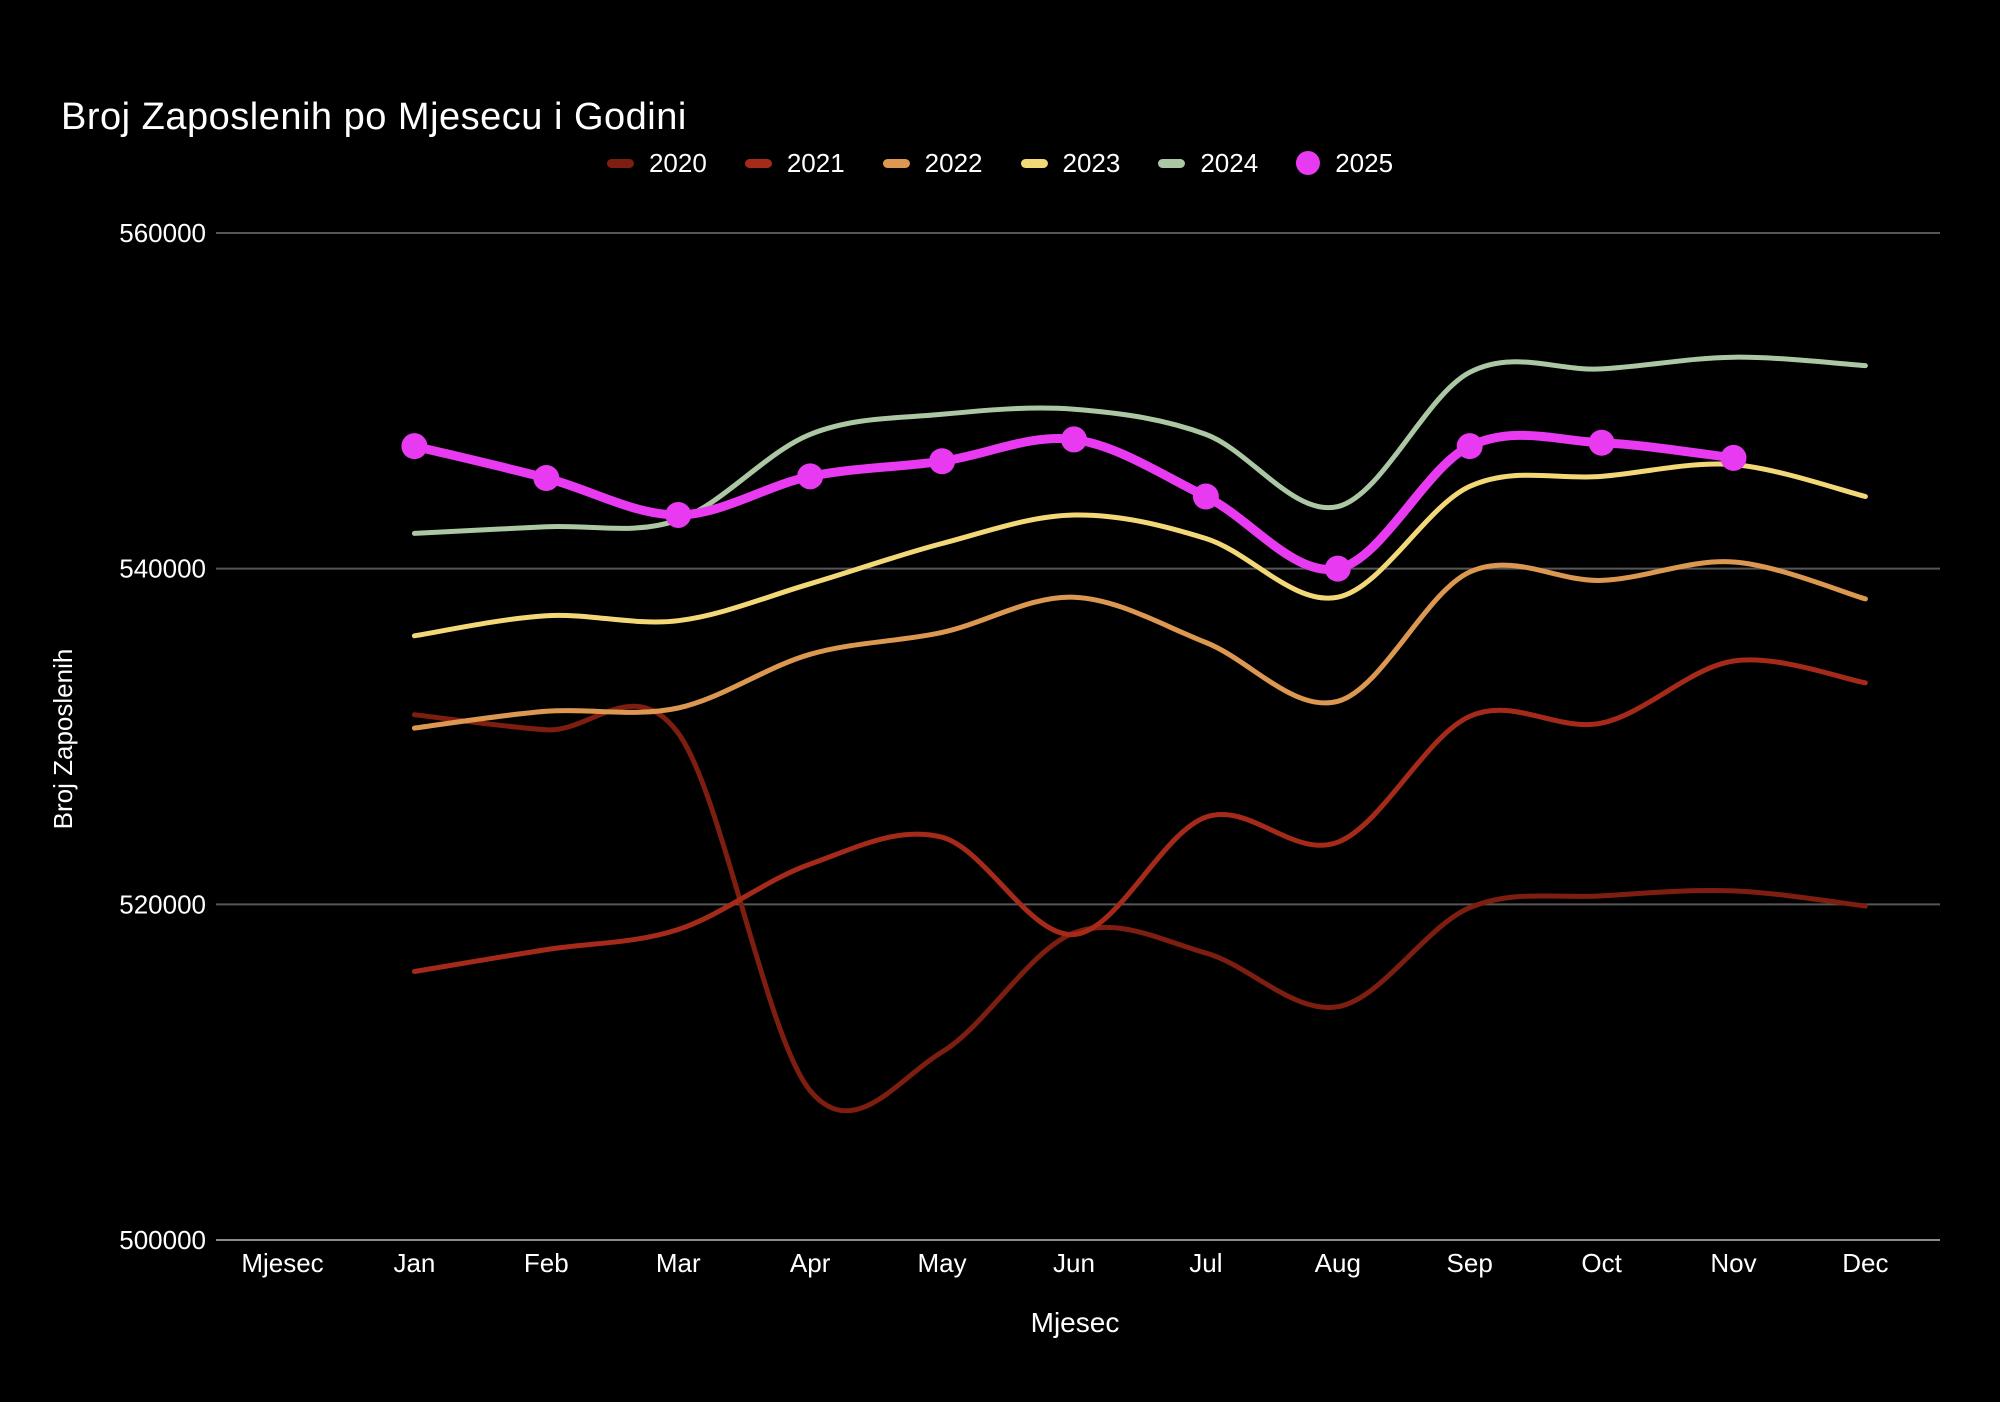 Image resolution: width=2000 pixels, height=1402 pixels. I want to click on y-tick-label: 520000, so click(162, 904).